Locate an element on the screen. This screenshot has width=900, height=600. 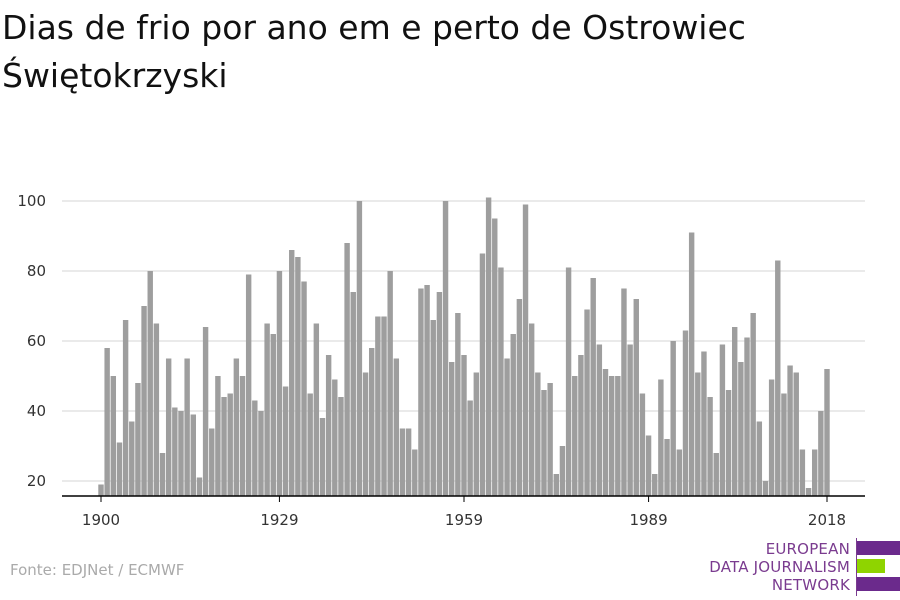
bar-1973 is located at coordinates (550, 439).